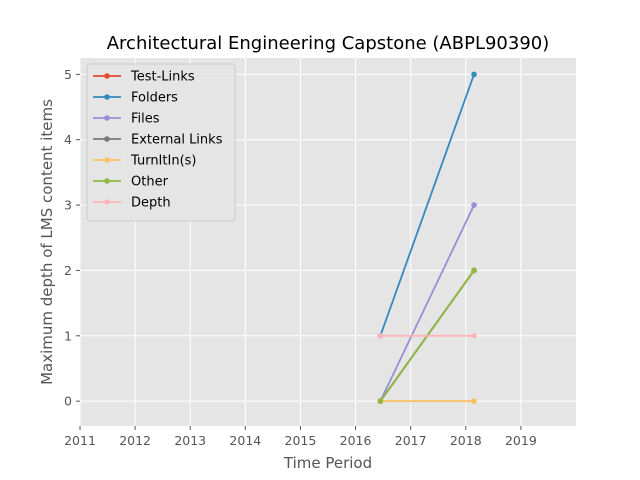  Describe the element at coordinates (145, 119) in the screenshot. I see `legend-label: Files` at that location.